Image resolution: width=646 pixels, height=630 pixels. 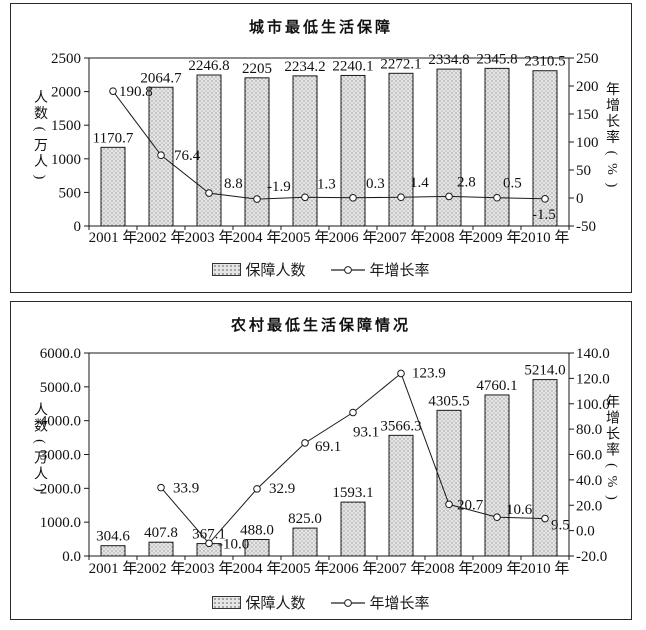 What do you see at coordinates (400, 426) in the screenshot?
I see `bar-value-label: 3566.3` at bounding box center [400, 426].